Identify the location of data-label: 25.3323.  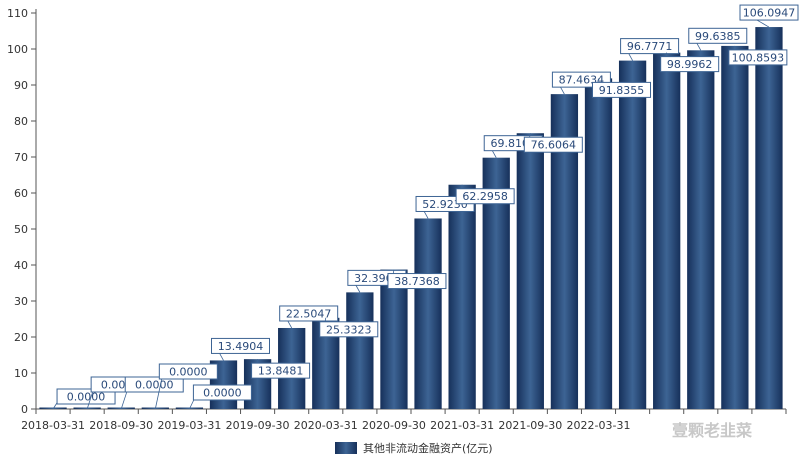
(349, 329).